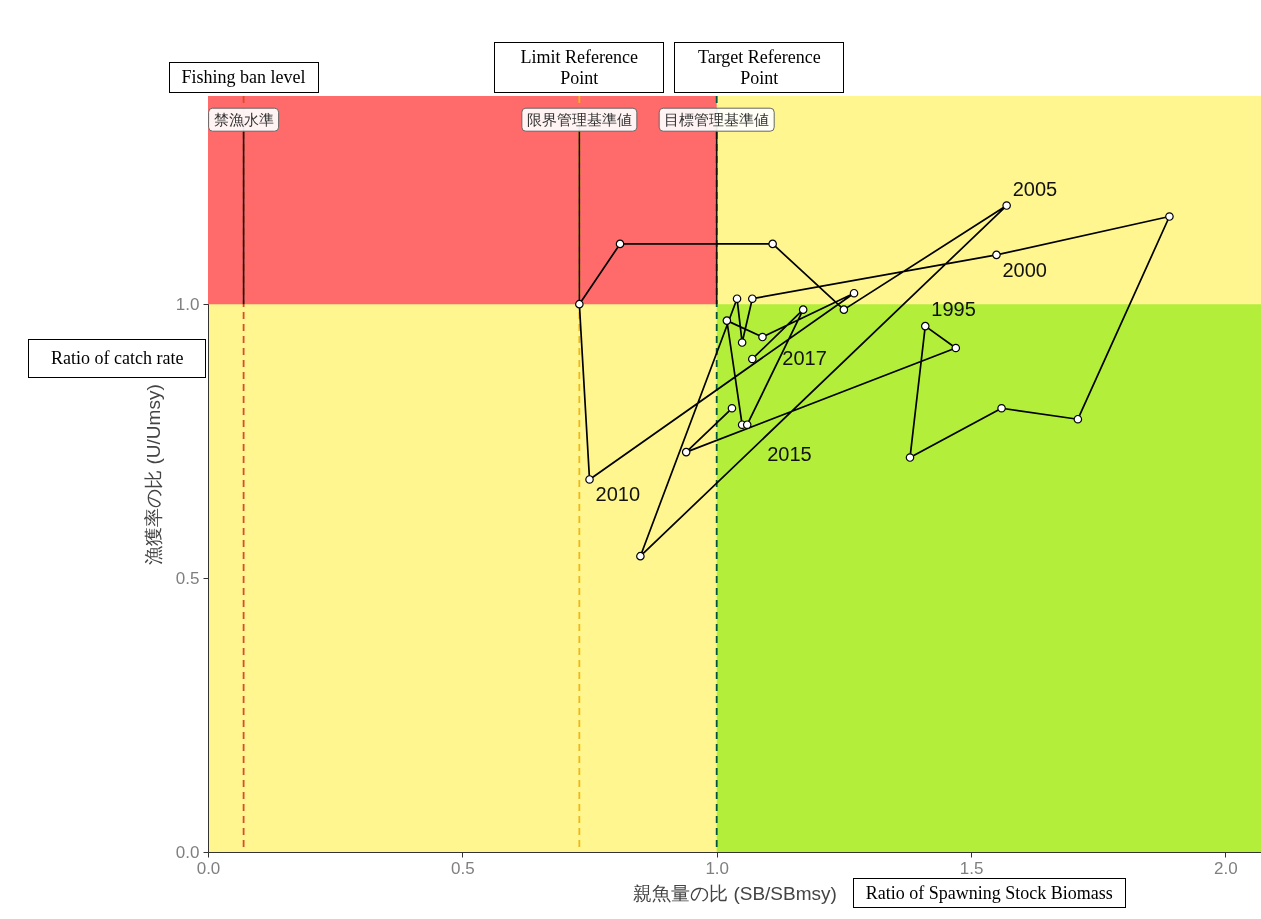  What do you see at coordinates (1035, 188) in the screenshot?
I see `annotation: 2005` at bounding box center [1035, 188].